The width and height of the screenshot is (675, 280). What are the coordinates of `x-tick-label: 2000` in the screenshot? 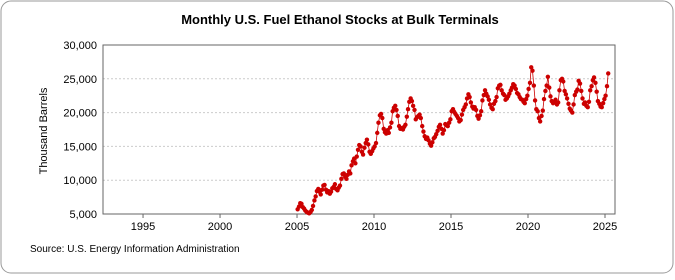 It's located at (220, 227).